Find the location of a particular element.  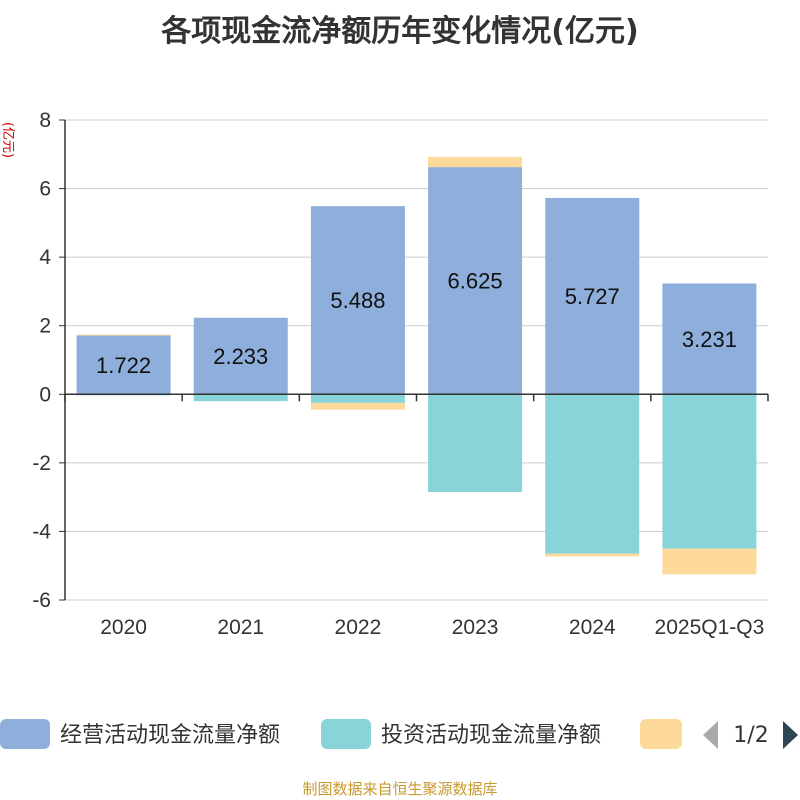

bar-series3-2022 is located at coordinates (357, 406).